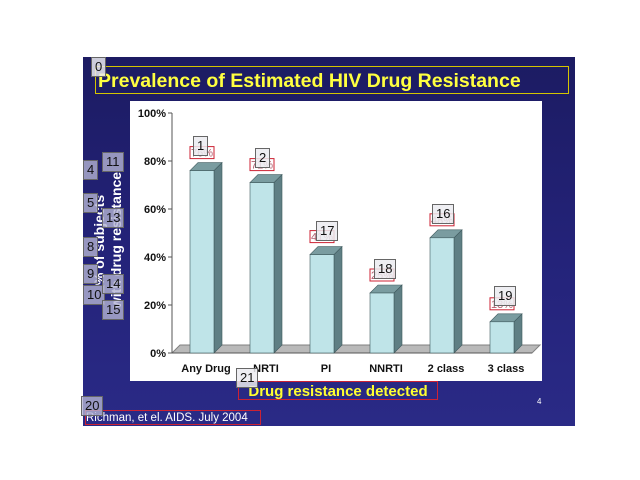  Describe the element at coordinates (266, 369) in the screenshot. I see `x-tick-label: NRTI` at that location.